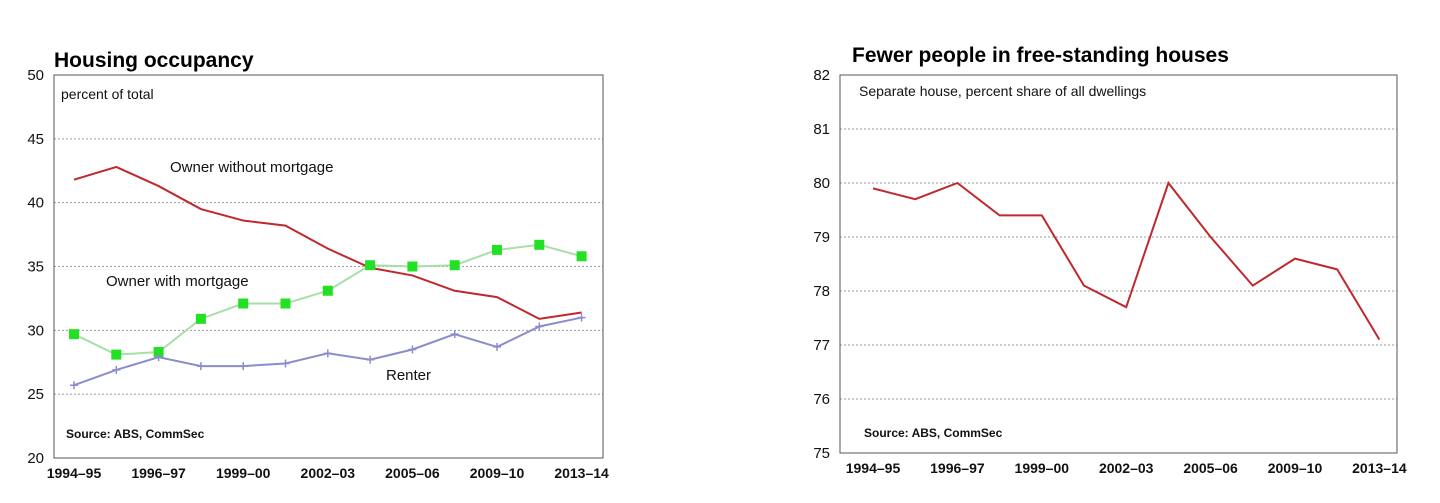 The height and width of the screenshot is (503, 1440). What do you see at coordinates (821, 399) in the screenshot?
I see `y-tick-label: 76` at bounding box center [821, 399].